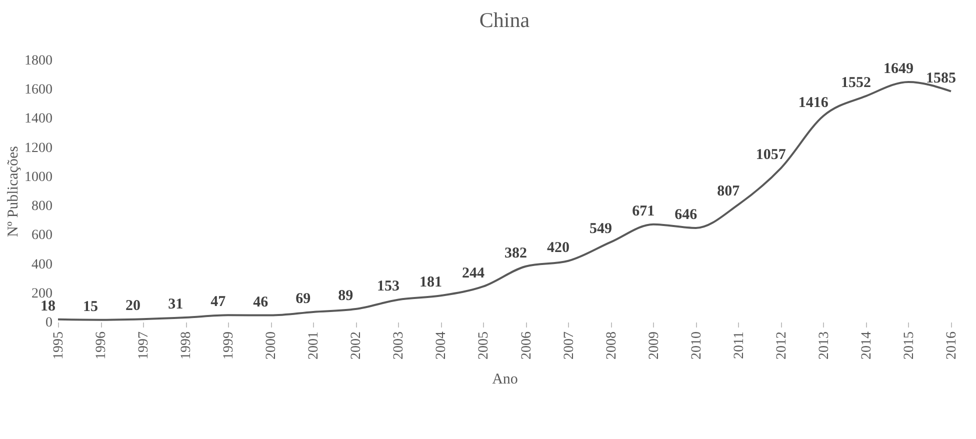 The width and height of the screenshot is (976, 439). I want to click on data-label: 244, so click(473, 273).